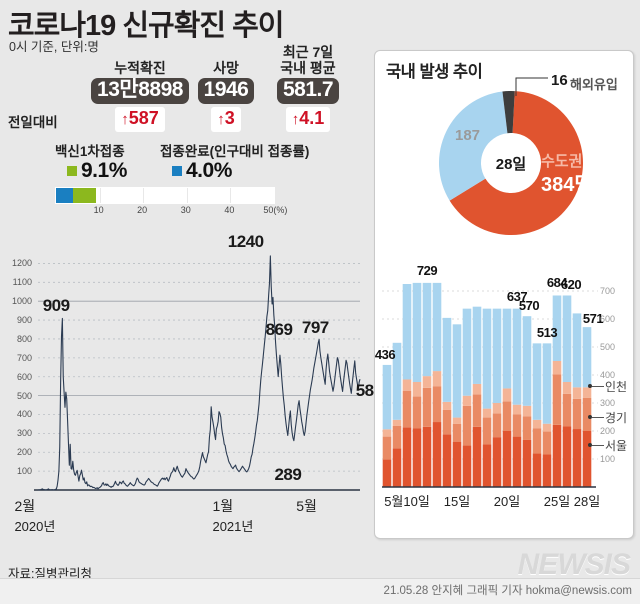 The image size is (640, 604). What do you see at coordinates (72, 171) in the screenshot?
I see `green-swatch-icon` at bounding box center [72, 171].